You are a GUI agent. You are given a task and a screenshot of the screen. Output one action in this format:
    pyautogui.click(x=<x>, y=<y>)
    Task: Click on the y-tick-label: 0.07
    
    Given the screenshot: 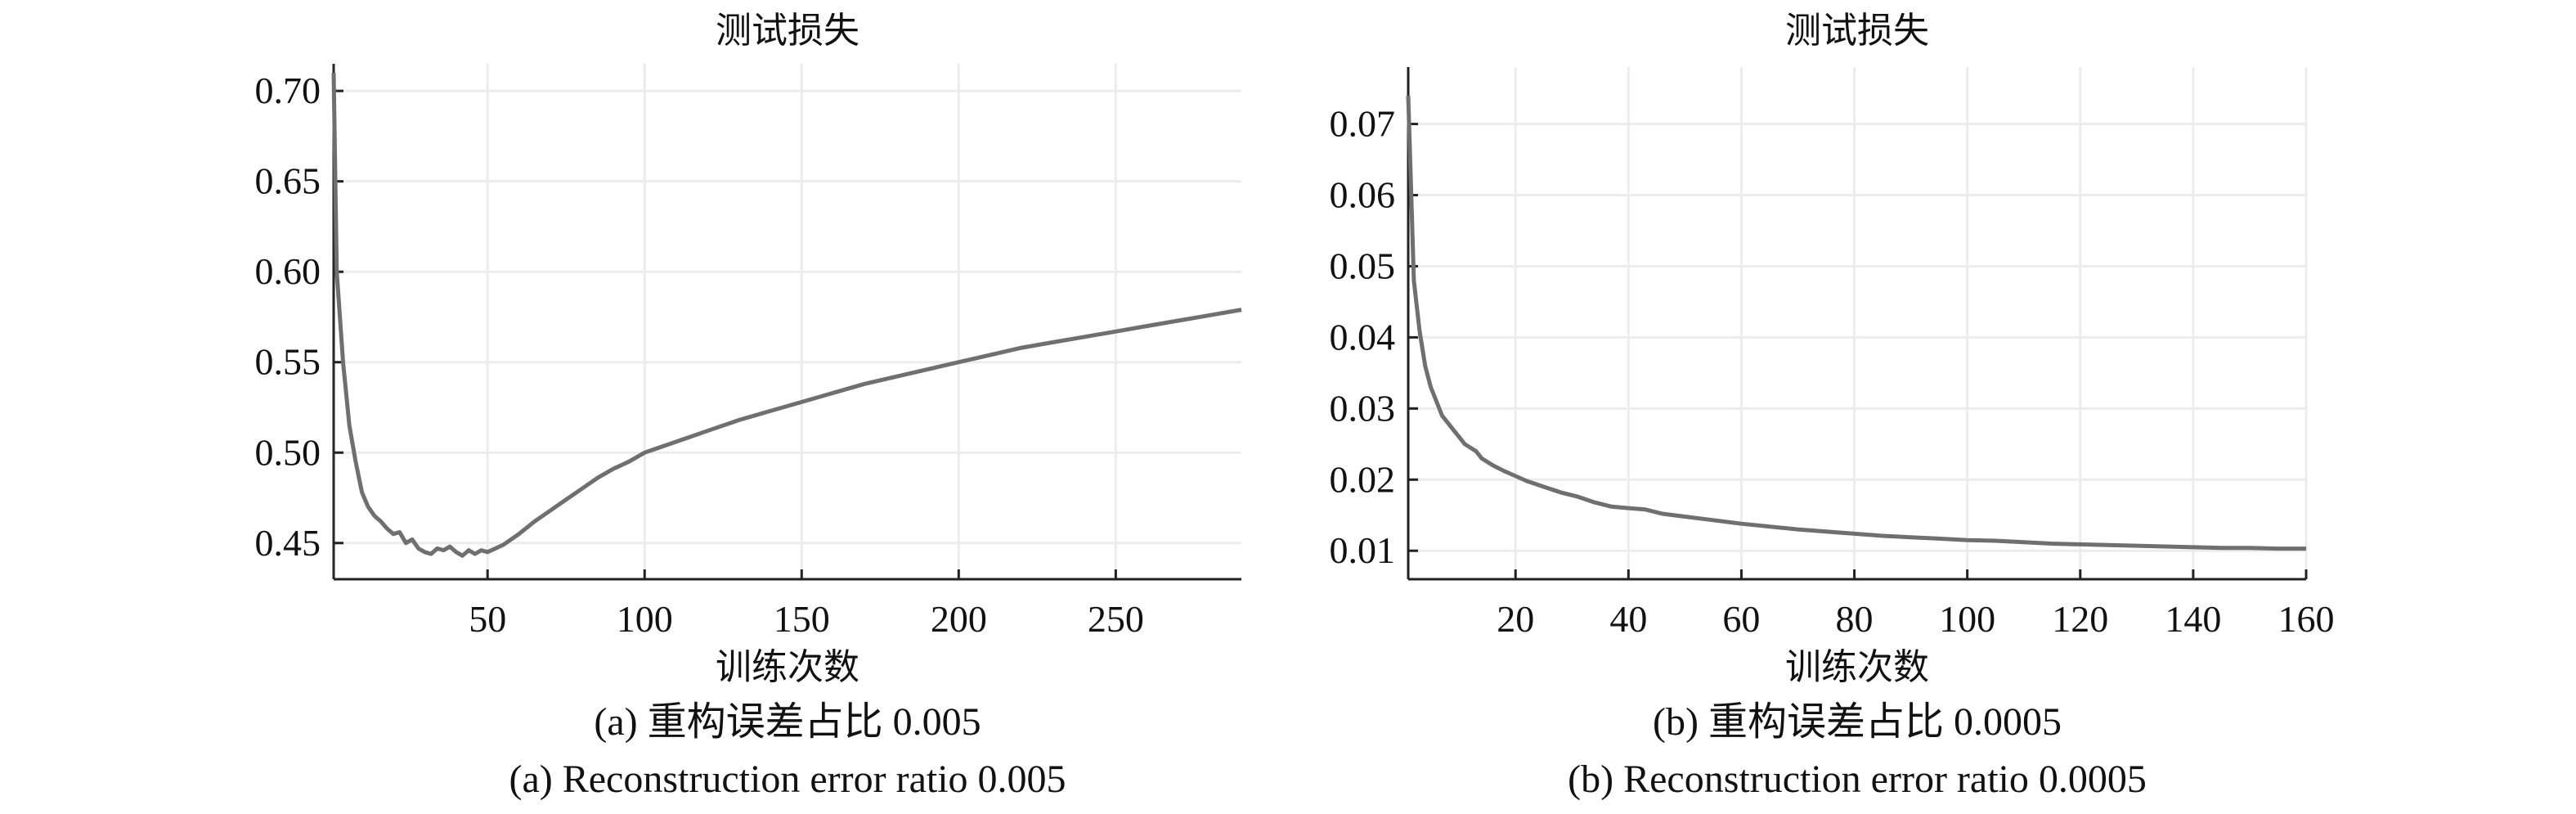 What is the action you would take?
    pyautogui.click(x=1363, y=124)
    